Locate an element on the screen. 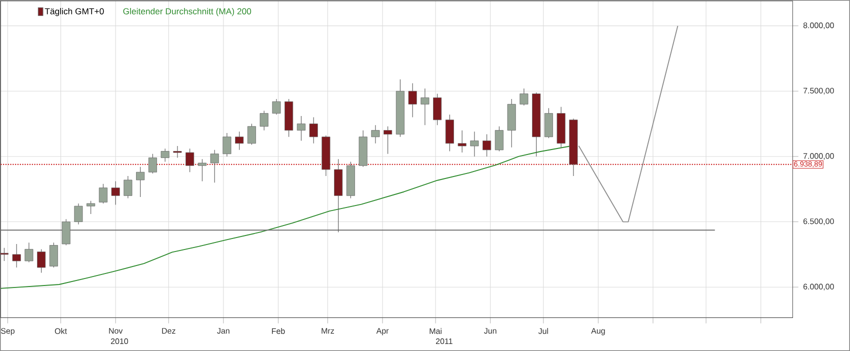 This screenshot has height=351, width=850. y-tick-label: 6.000,00 is located at coordinates (818, 287).